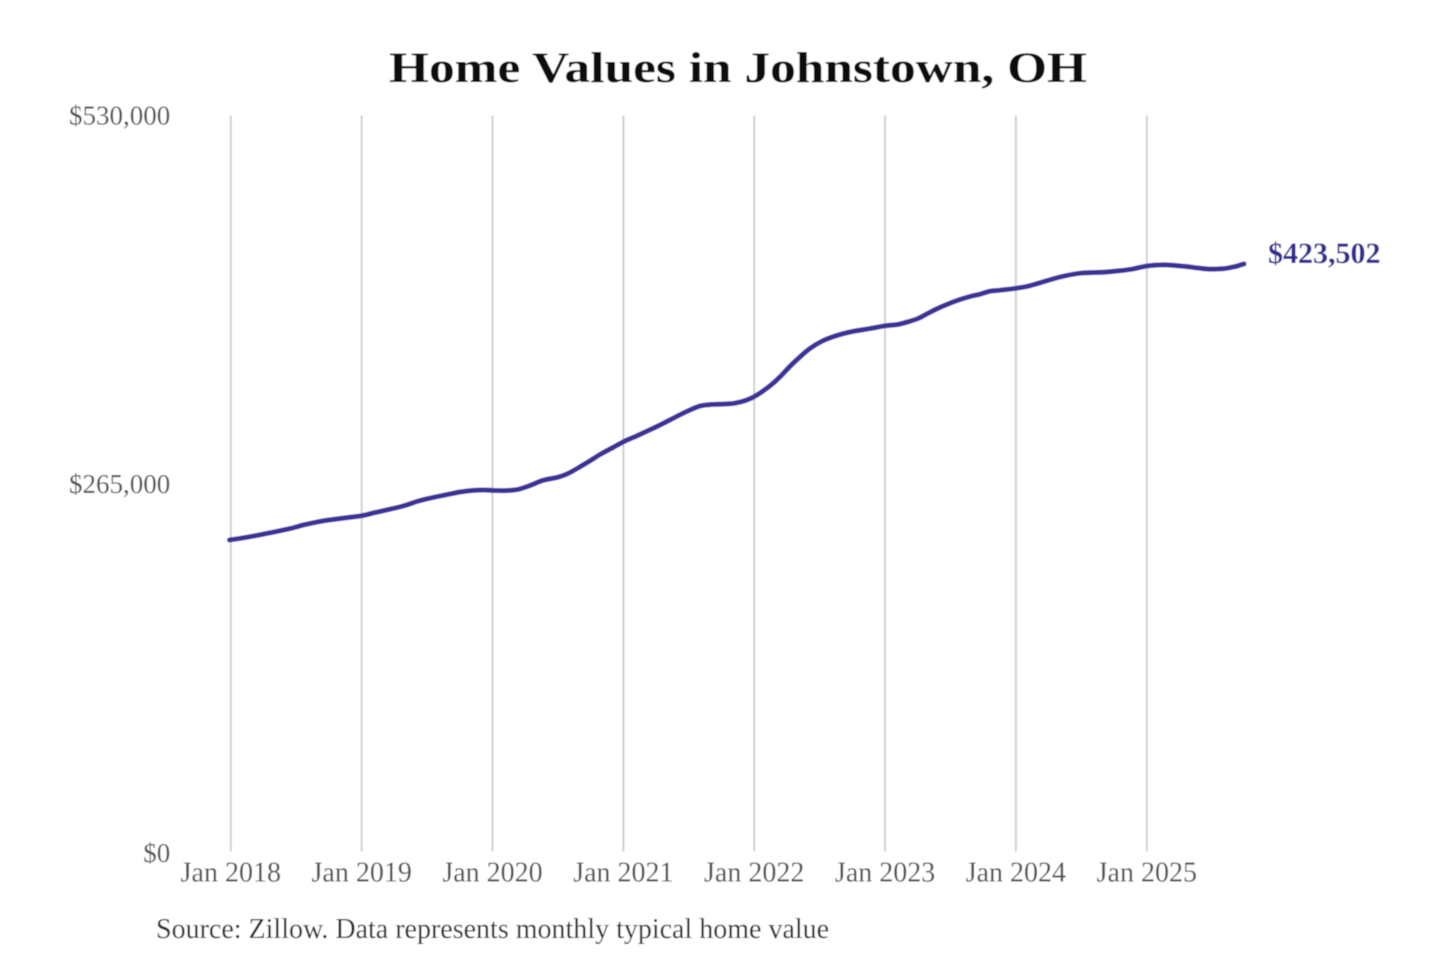 The image size is (1440, 960). What do you see at coordinates (492, 873) in the screenshot?
I see `svg-text: Jan 2020` at bounding box center [492, 873].